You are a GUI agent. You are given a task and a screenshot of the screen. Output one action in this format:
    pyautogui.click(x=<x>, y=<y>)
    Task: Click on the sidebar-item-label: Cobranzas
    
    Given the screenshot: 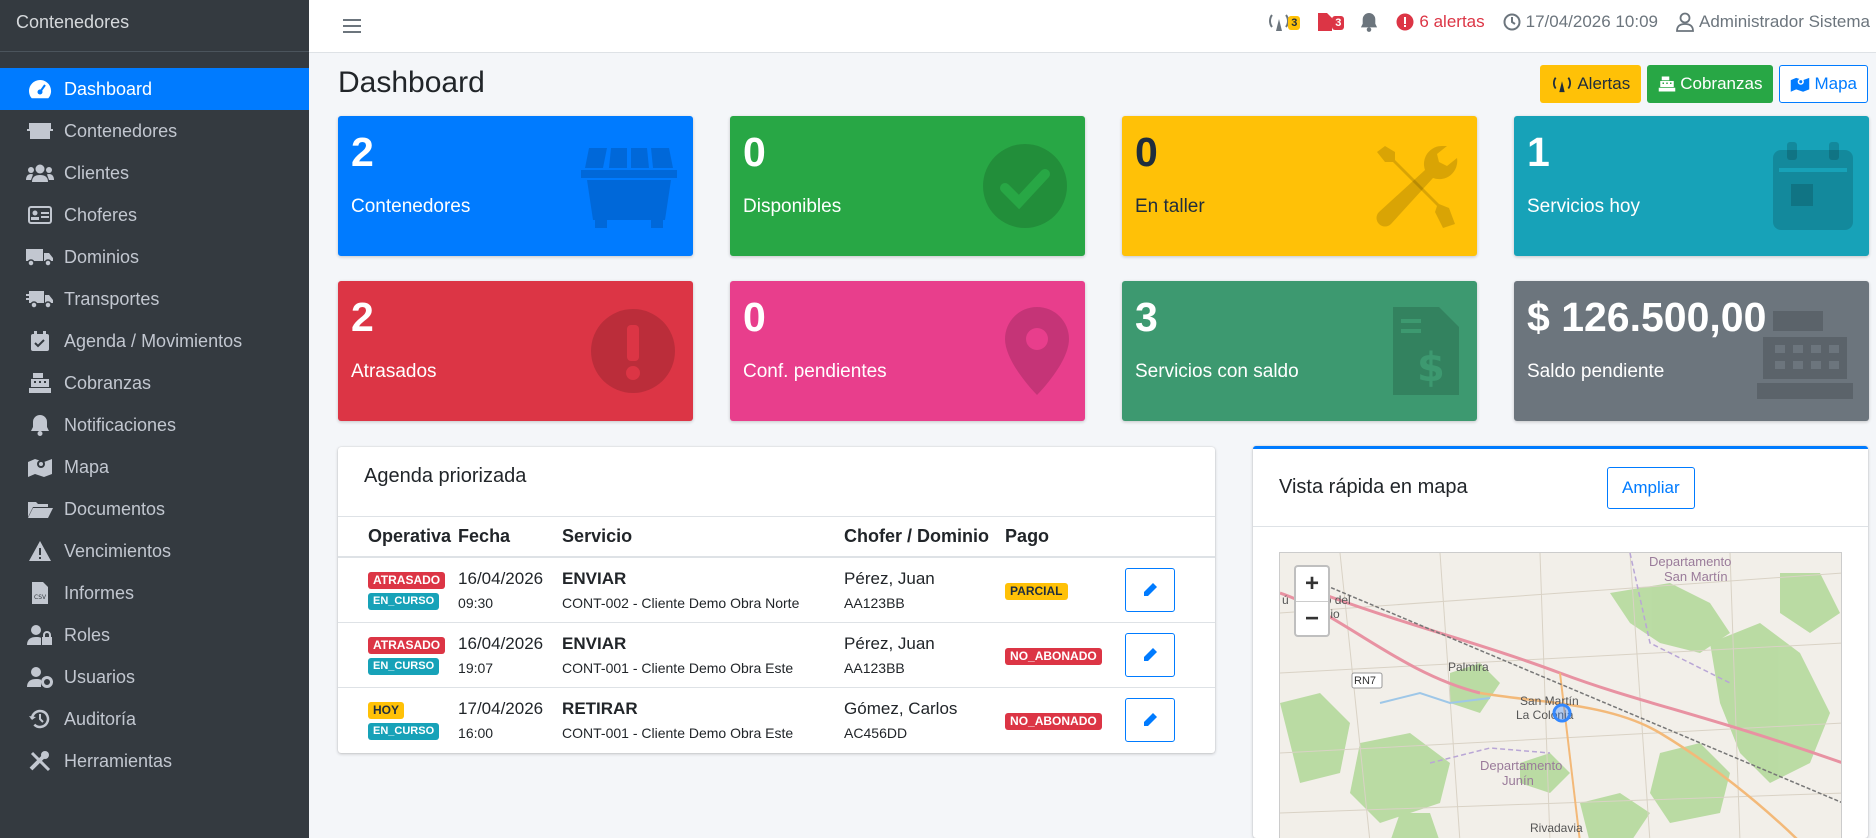 What is the action you would take?
    pyautogui.click(x=108, y=382)
    